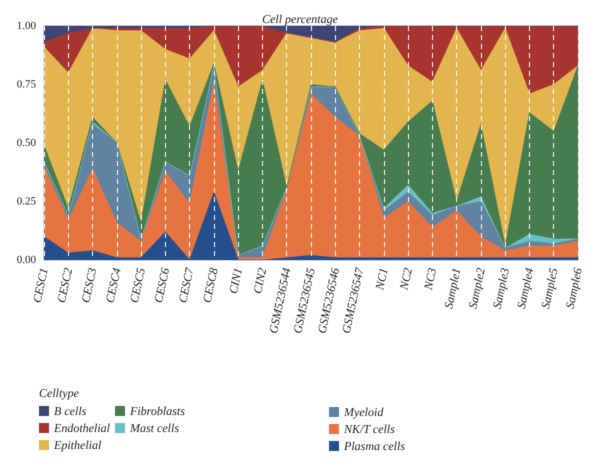  What do you see at coordinates (26, 202) in the screenshot?
I see `y-tick-label: 0.25` at bounding box center [26, 202].